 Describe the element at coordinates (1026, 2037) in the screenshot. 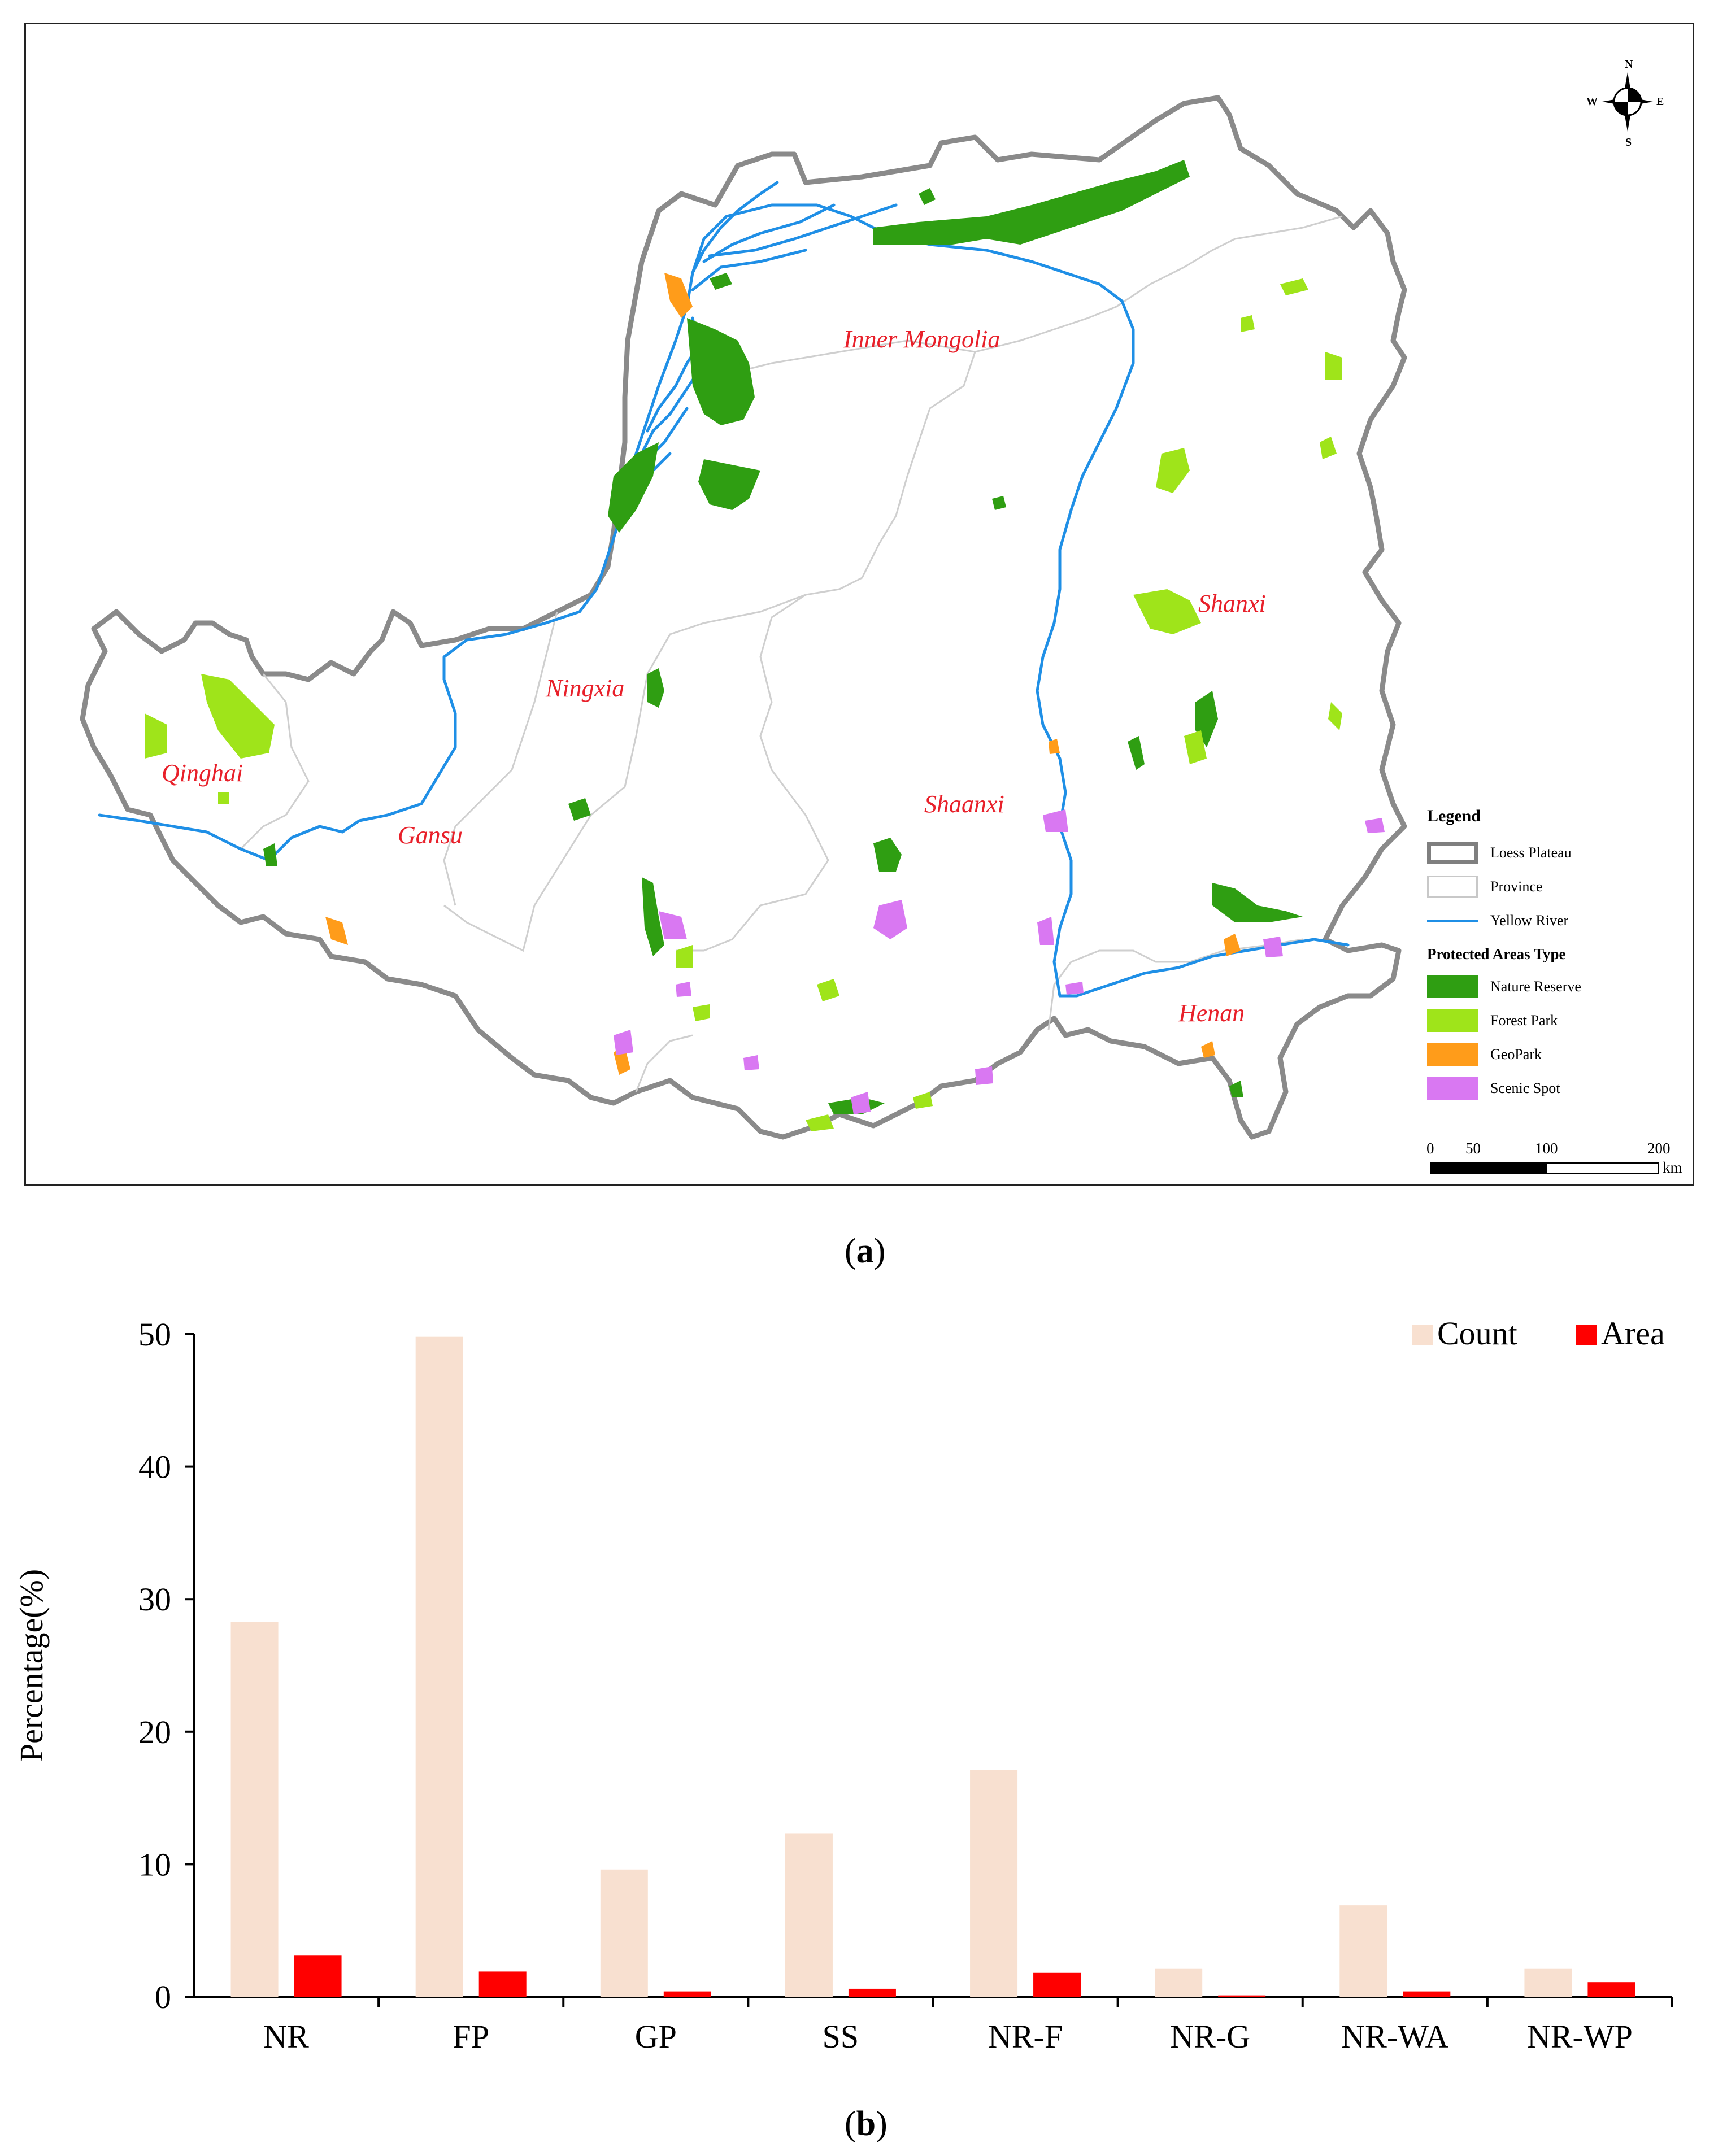

I see `x-tick-label: NR-F` at that location.